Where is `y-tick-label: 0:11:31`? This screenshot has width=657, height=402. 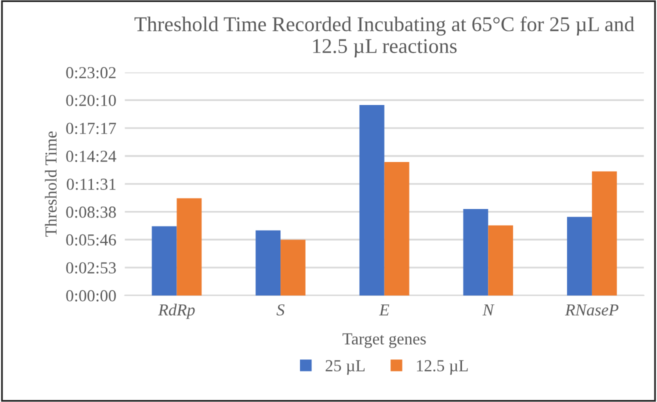
y-tick-label: 0:11:31 is located at coordinates (91, 184).